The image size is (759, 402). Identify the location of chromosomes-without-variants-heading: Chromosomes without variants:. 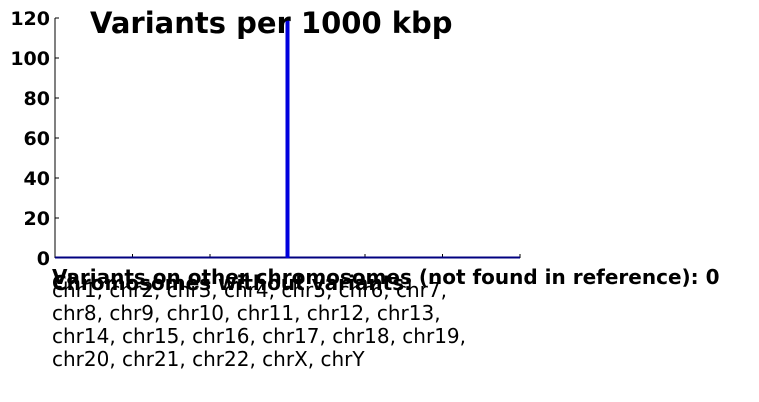
(232, 283).